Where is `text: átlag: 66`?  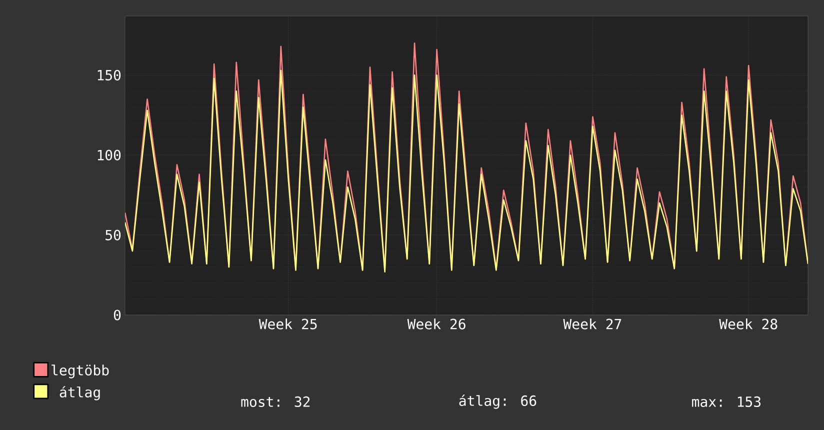 text: átlag: 66 is located at coordinates (497, 401).